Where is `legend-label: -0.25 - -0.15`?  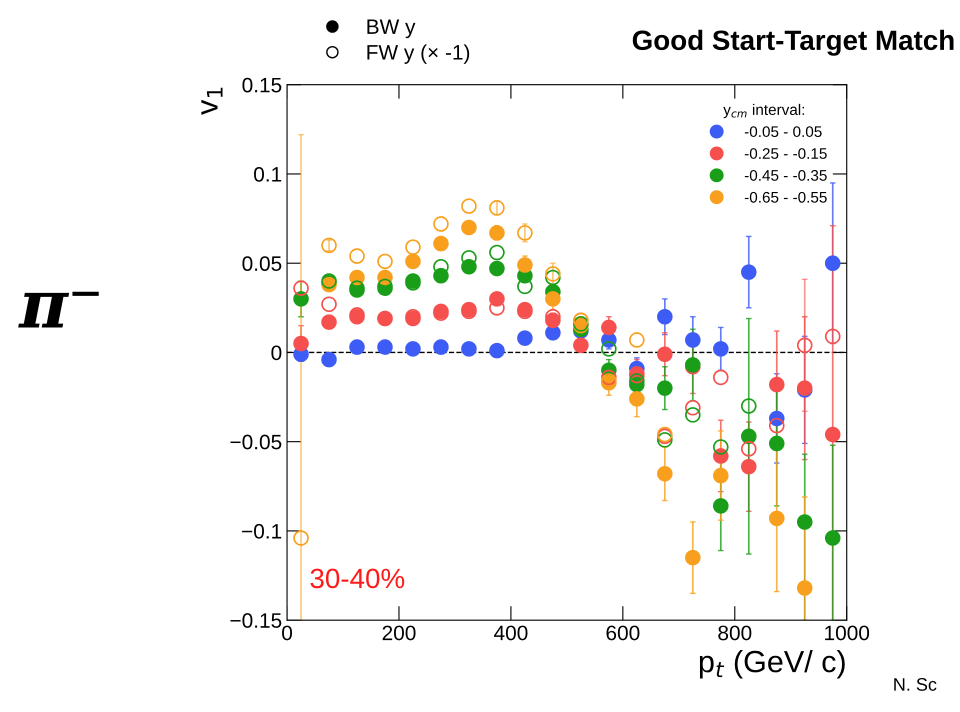
legend-label: -0.25 - -0.15 is located at coordinates (785, 153).